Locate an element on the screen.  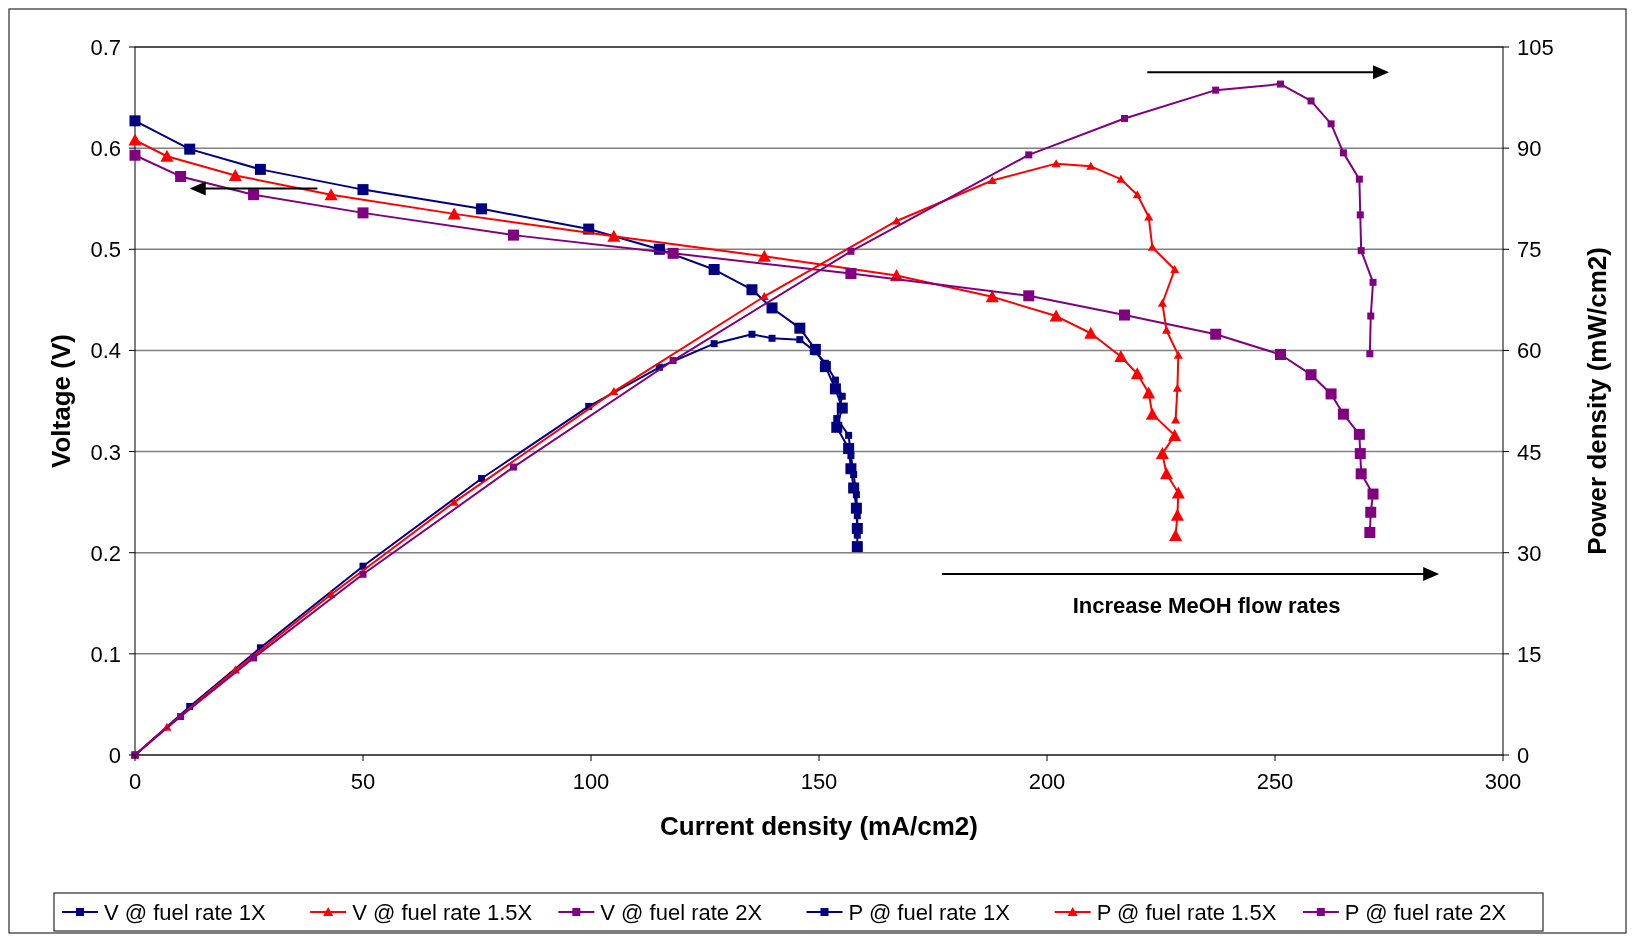
legend-label: P @ fuel rate 1X is located at coordinates (929, 912).